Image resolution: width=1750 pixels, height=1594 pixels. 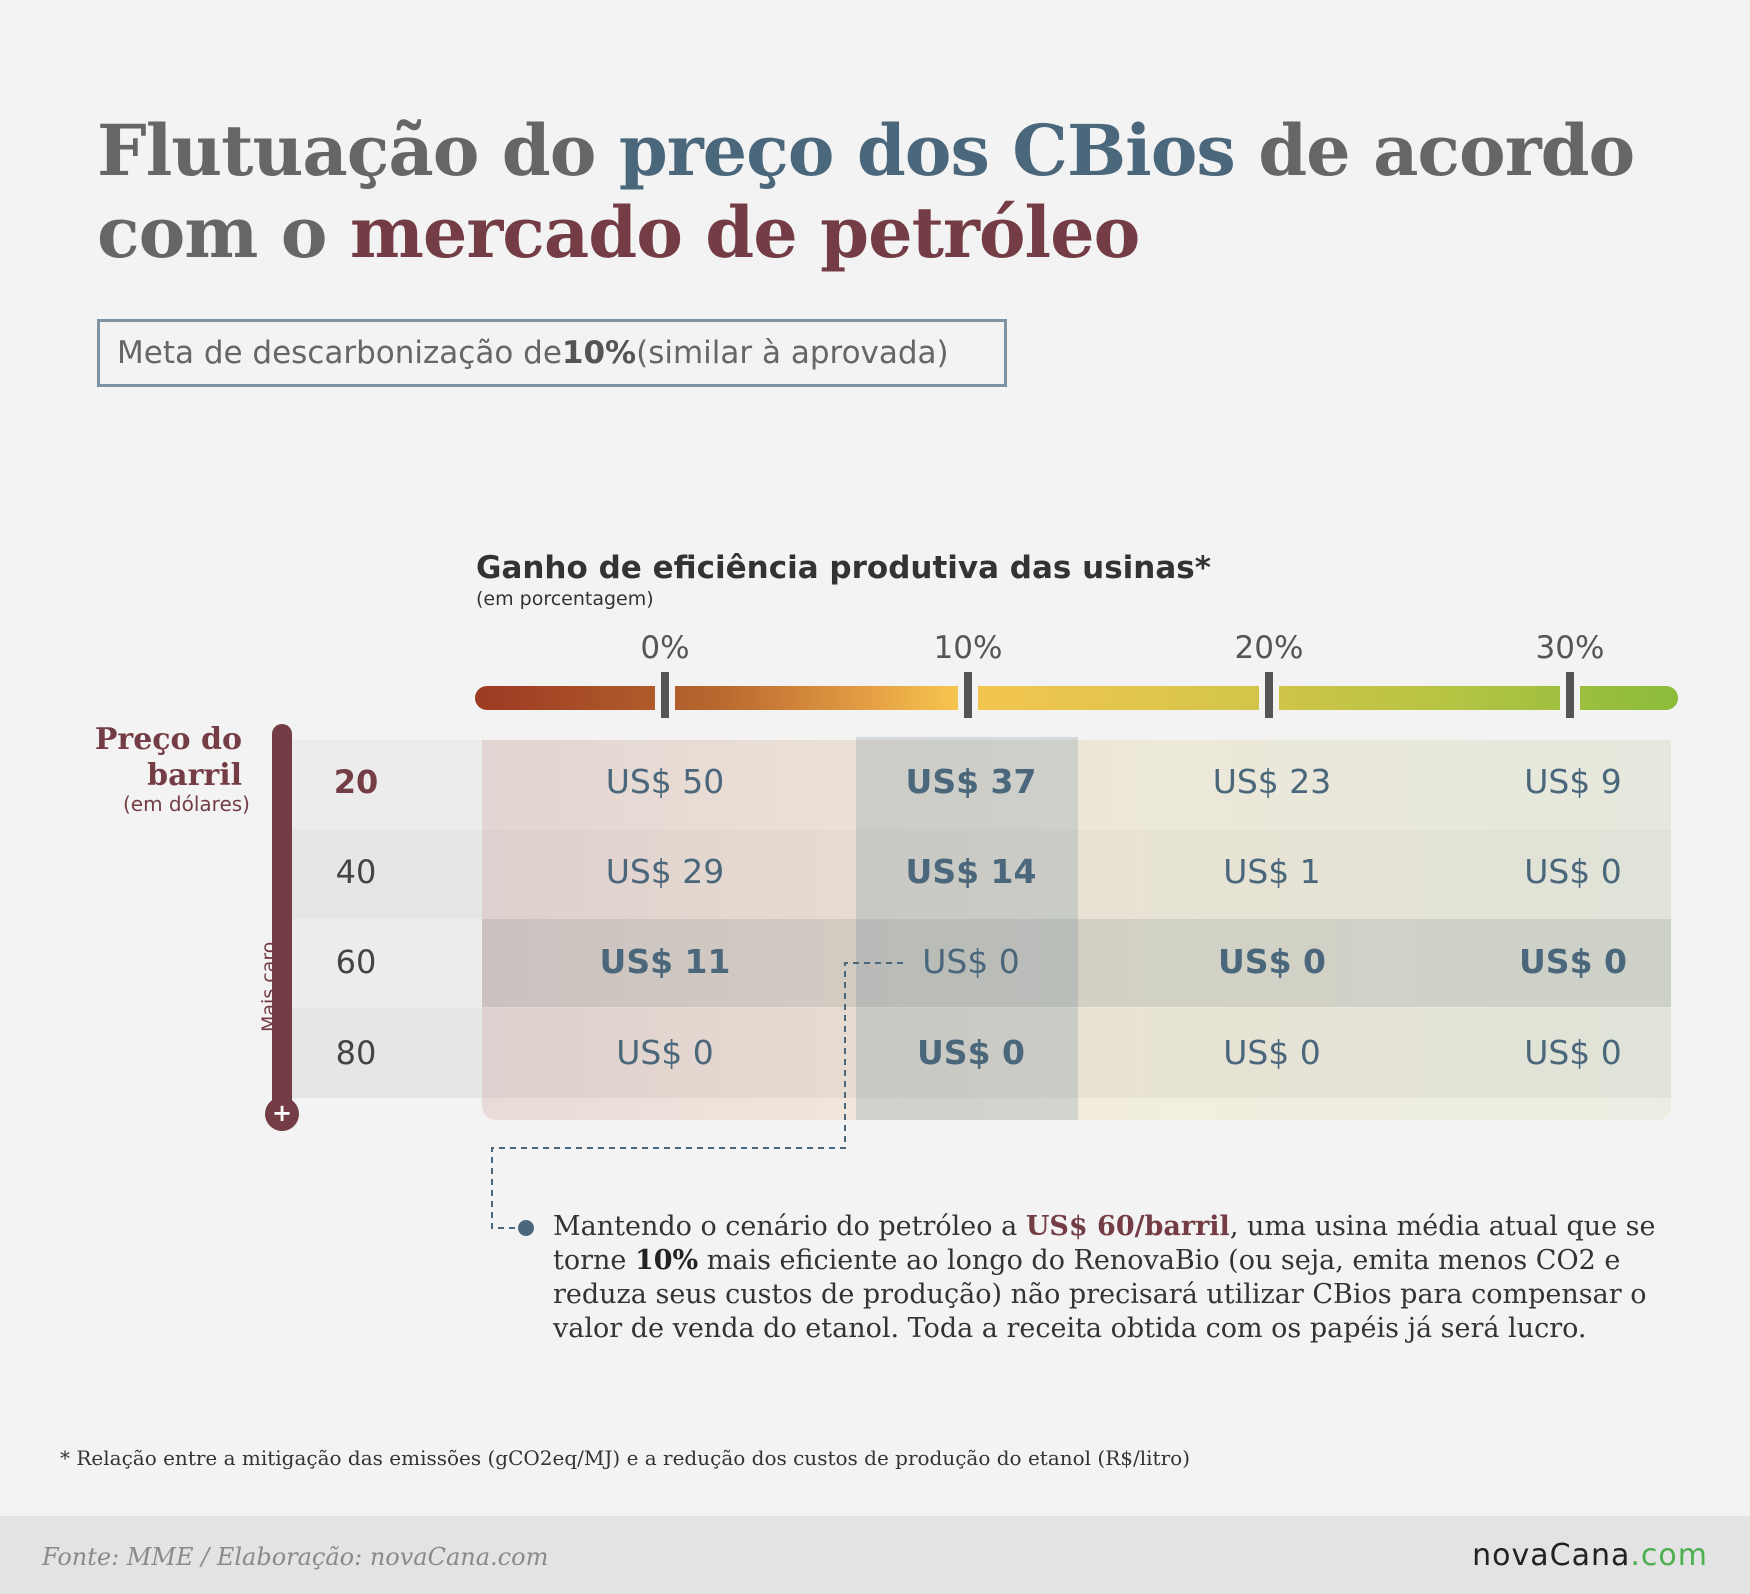 What do you see at coordinates (971, 871) in the screenshot?
I see `data-cell: US$ 14` at bounding box center [971, 871].